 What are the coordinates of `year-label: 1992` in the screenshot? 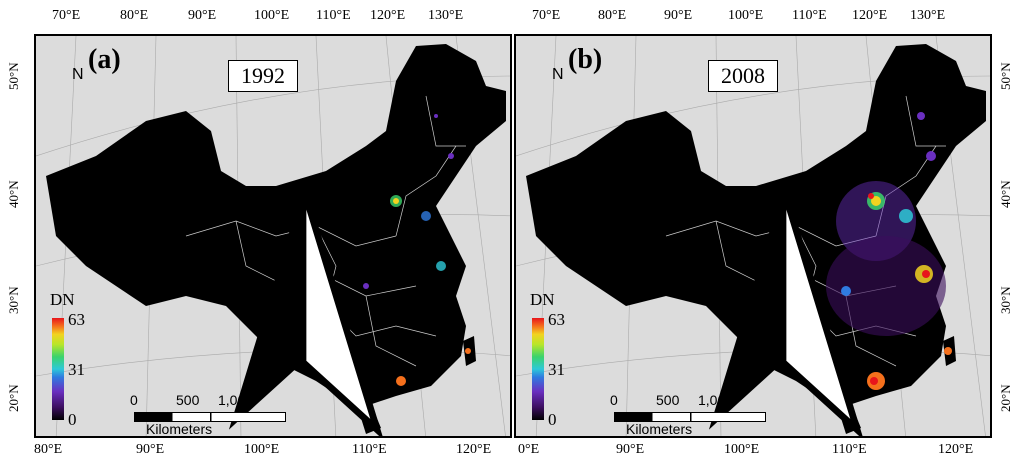 It's located at (263, 76).